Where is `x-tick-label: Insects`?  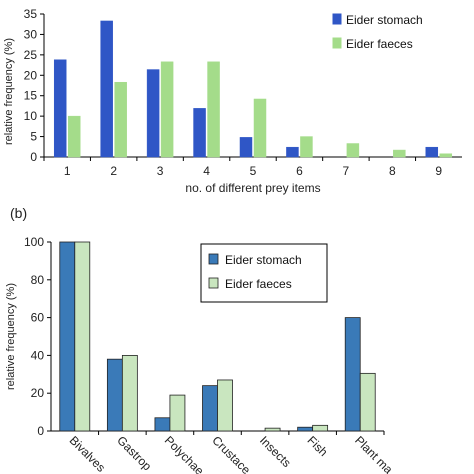 x-tick-label: Insects is located at coordinates (275, 451).